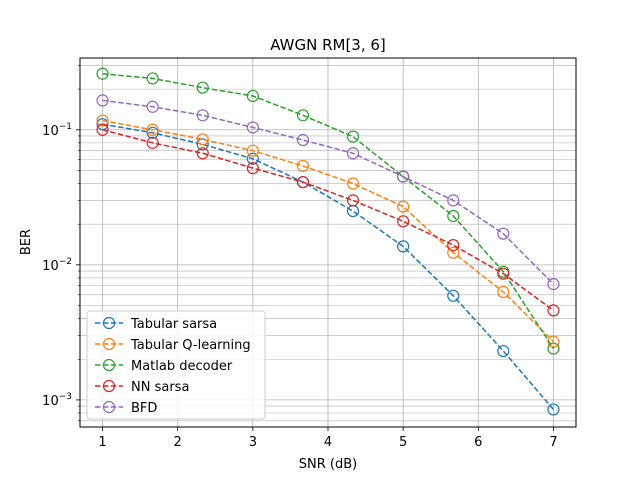  I want to click on y-tick-label: 10⁻¹, so click(57, 130).